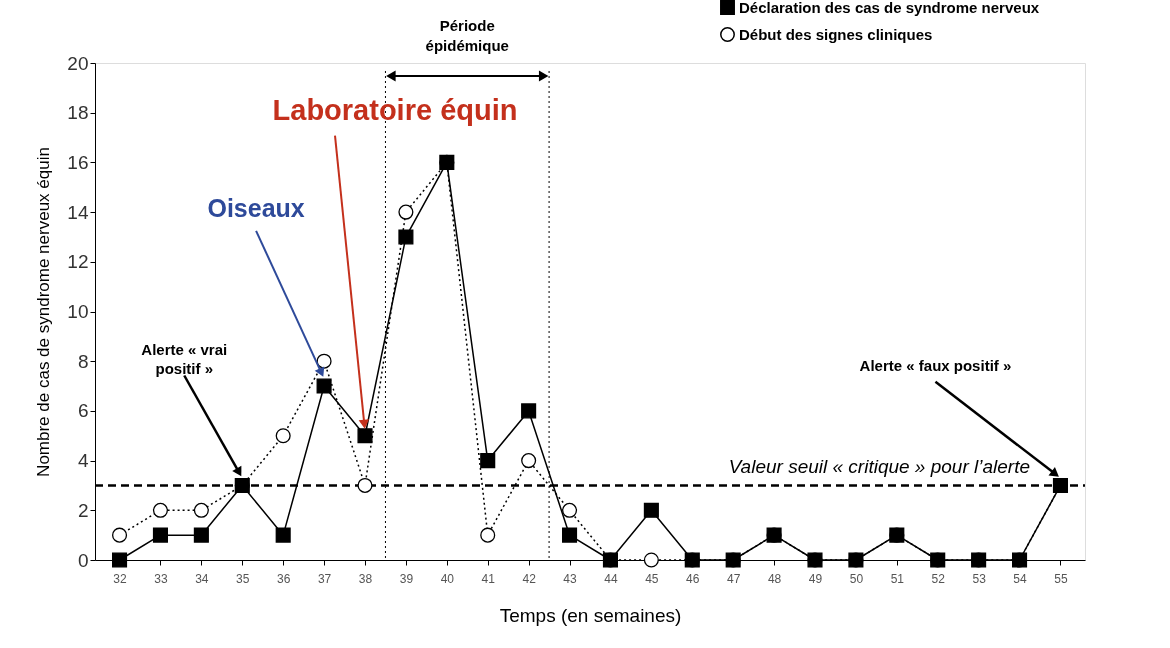  Describe the element at coordinates (529, 578) in the screenshot. I see `x-tick-label: 42` at that location.